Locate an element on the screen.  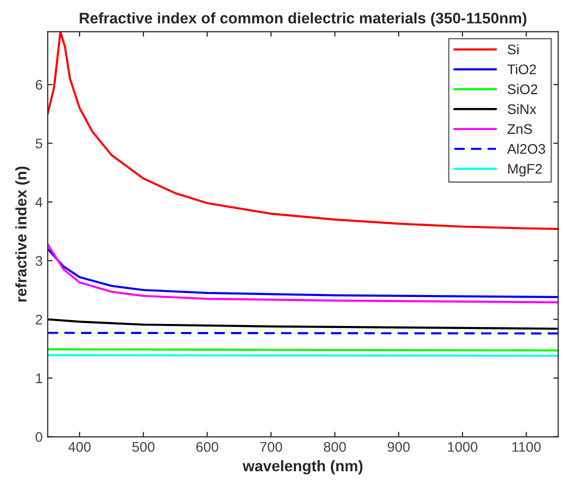
y-tick-label: 3 is located at coordinates (39, 261).